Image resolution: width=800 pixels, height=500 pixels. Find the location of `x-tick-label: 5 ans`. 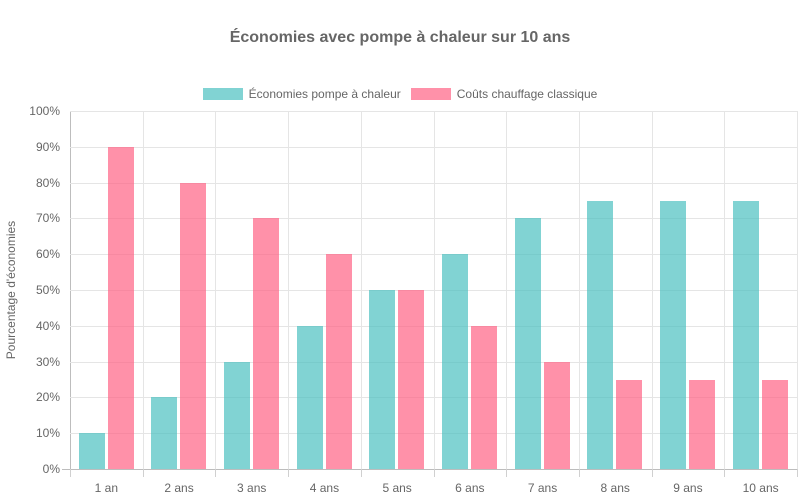

x-tick-label: 5 ans is located at coordinates (397, 488).